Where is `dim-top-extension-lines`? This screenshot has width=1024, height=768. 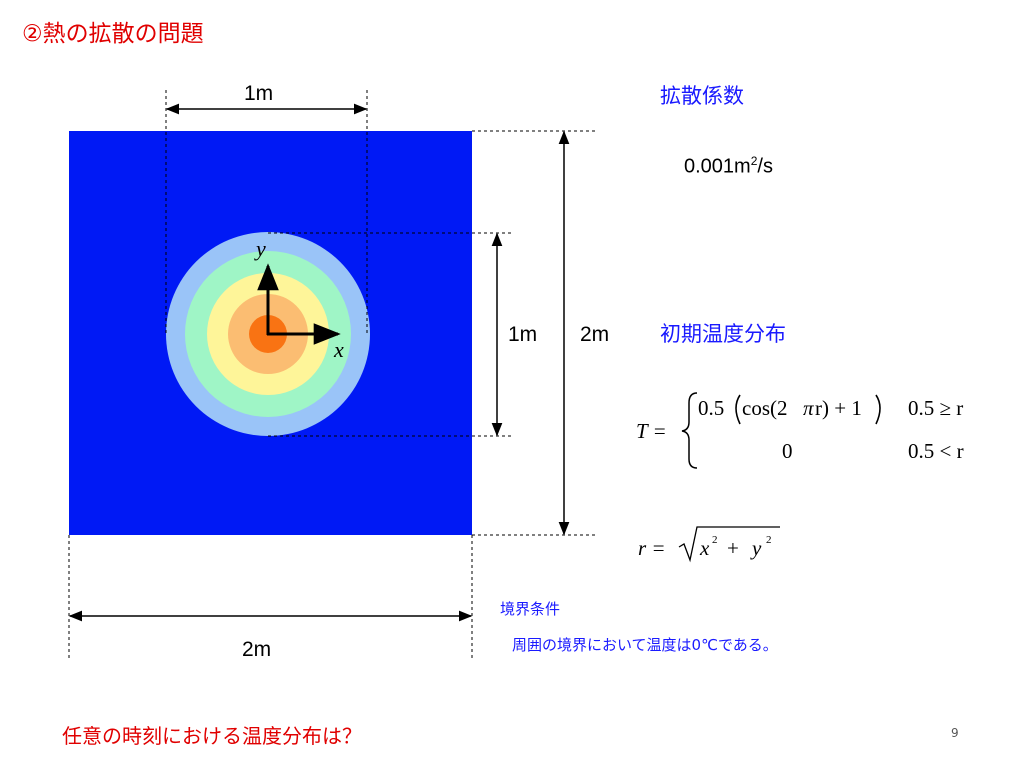
dim-top-extension-lines is located at coordinates (266, 212).